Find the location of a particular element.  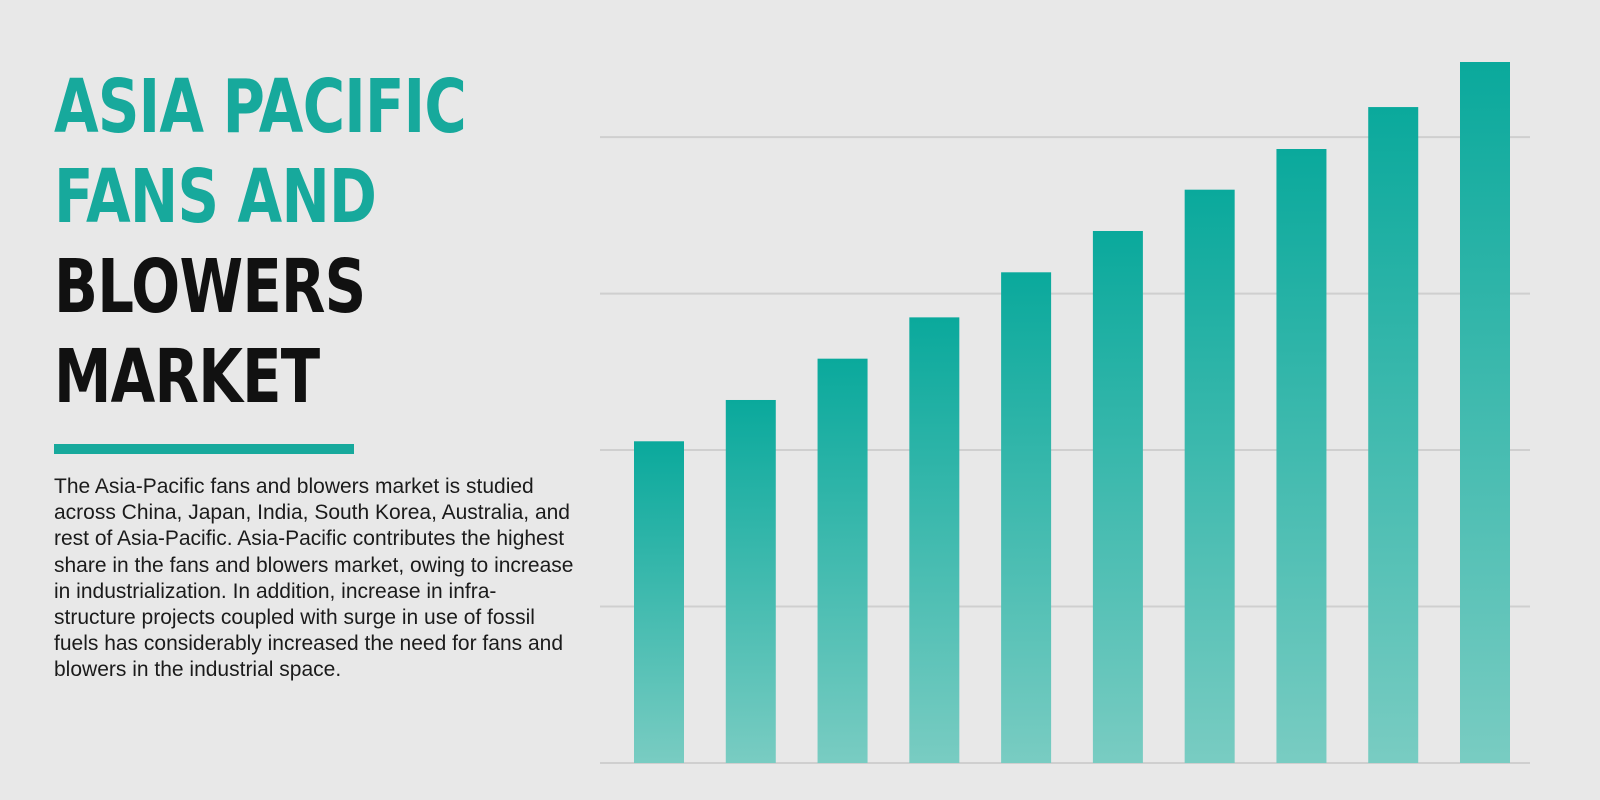

title-block: ASIA PACIFIC FANS AND BLOWERS MARKET is located at coordinates (314, 242).